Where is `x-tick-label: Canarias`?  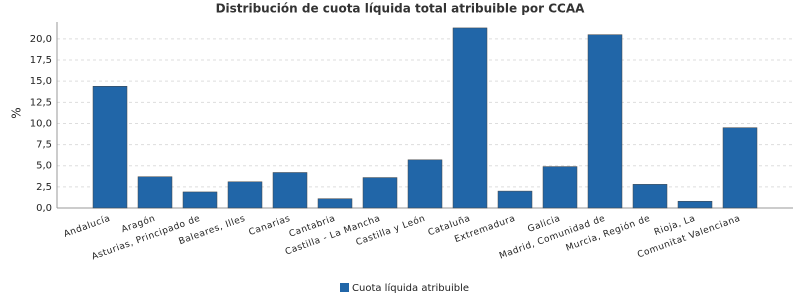 x-tick-label: Canarias is located at coordinates (270, 226).